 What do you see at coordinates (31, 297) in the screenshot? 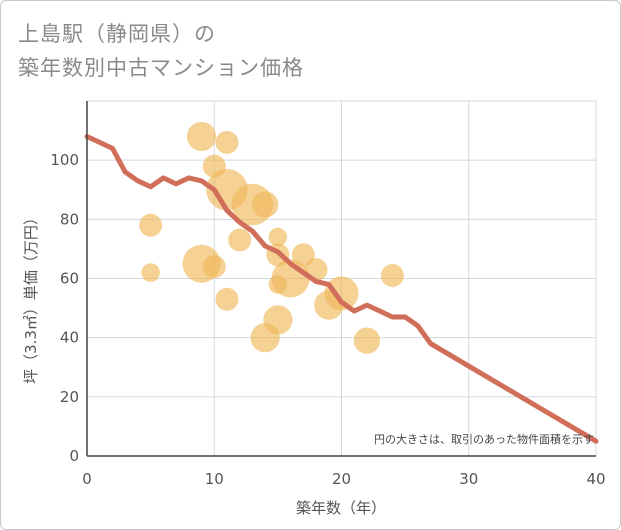
I see `y-axis-title: 坪（3.3㎡）単価（万円）` at bounding box center [31, 297].